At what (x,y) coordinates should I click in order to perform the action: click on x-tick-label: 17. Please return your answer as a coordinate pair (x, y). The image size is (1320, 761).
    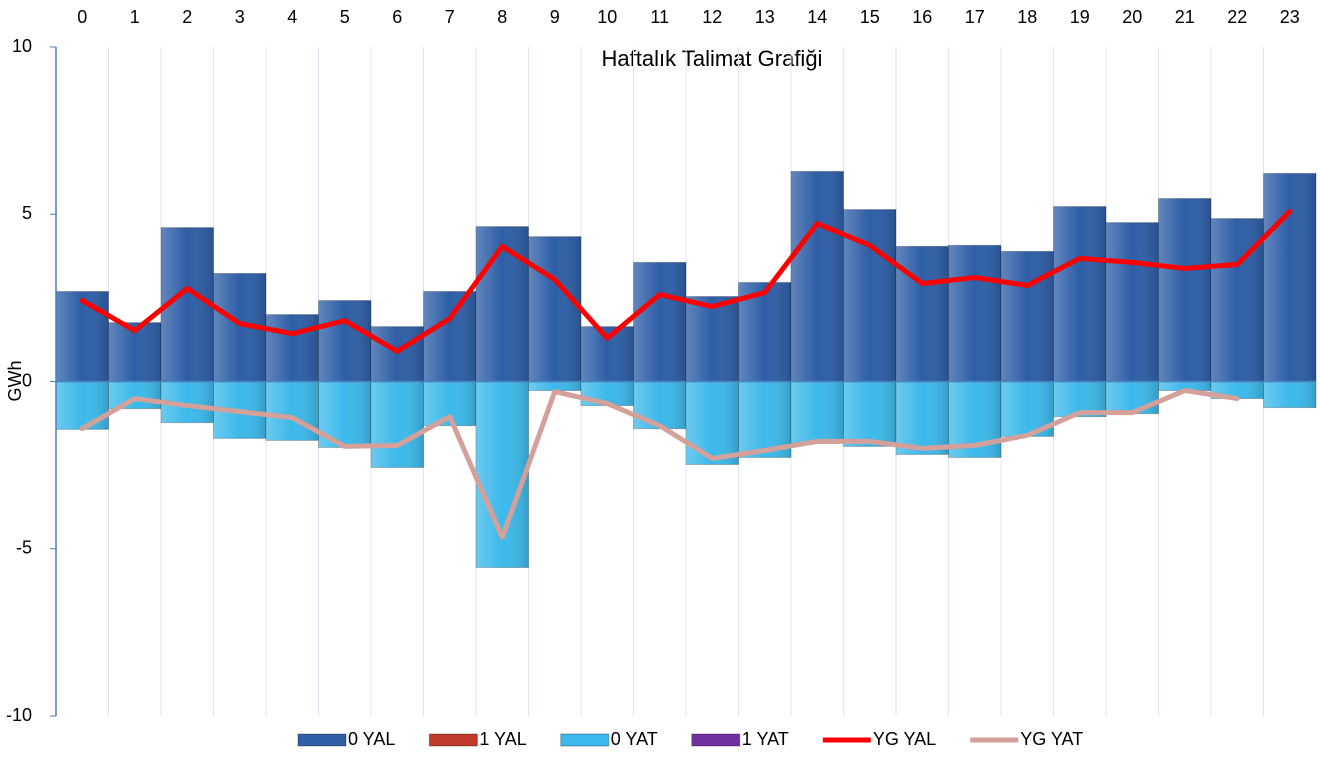
    Looking at the image, I should click on (975, 17).